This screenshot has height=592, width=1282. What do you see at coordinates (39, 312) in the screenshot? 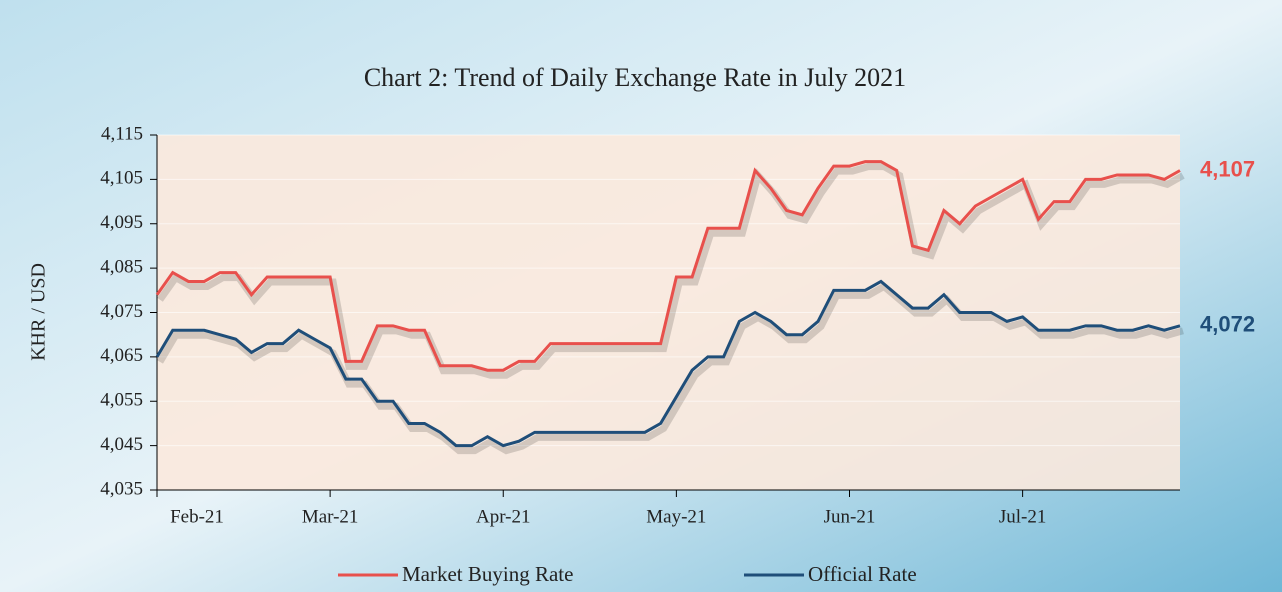
I see `y-axis-label: KHR / USD` at bounding box center [39, 312].